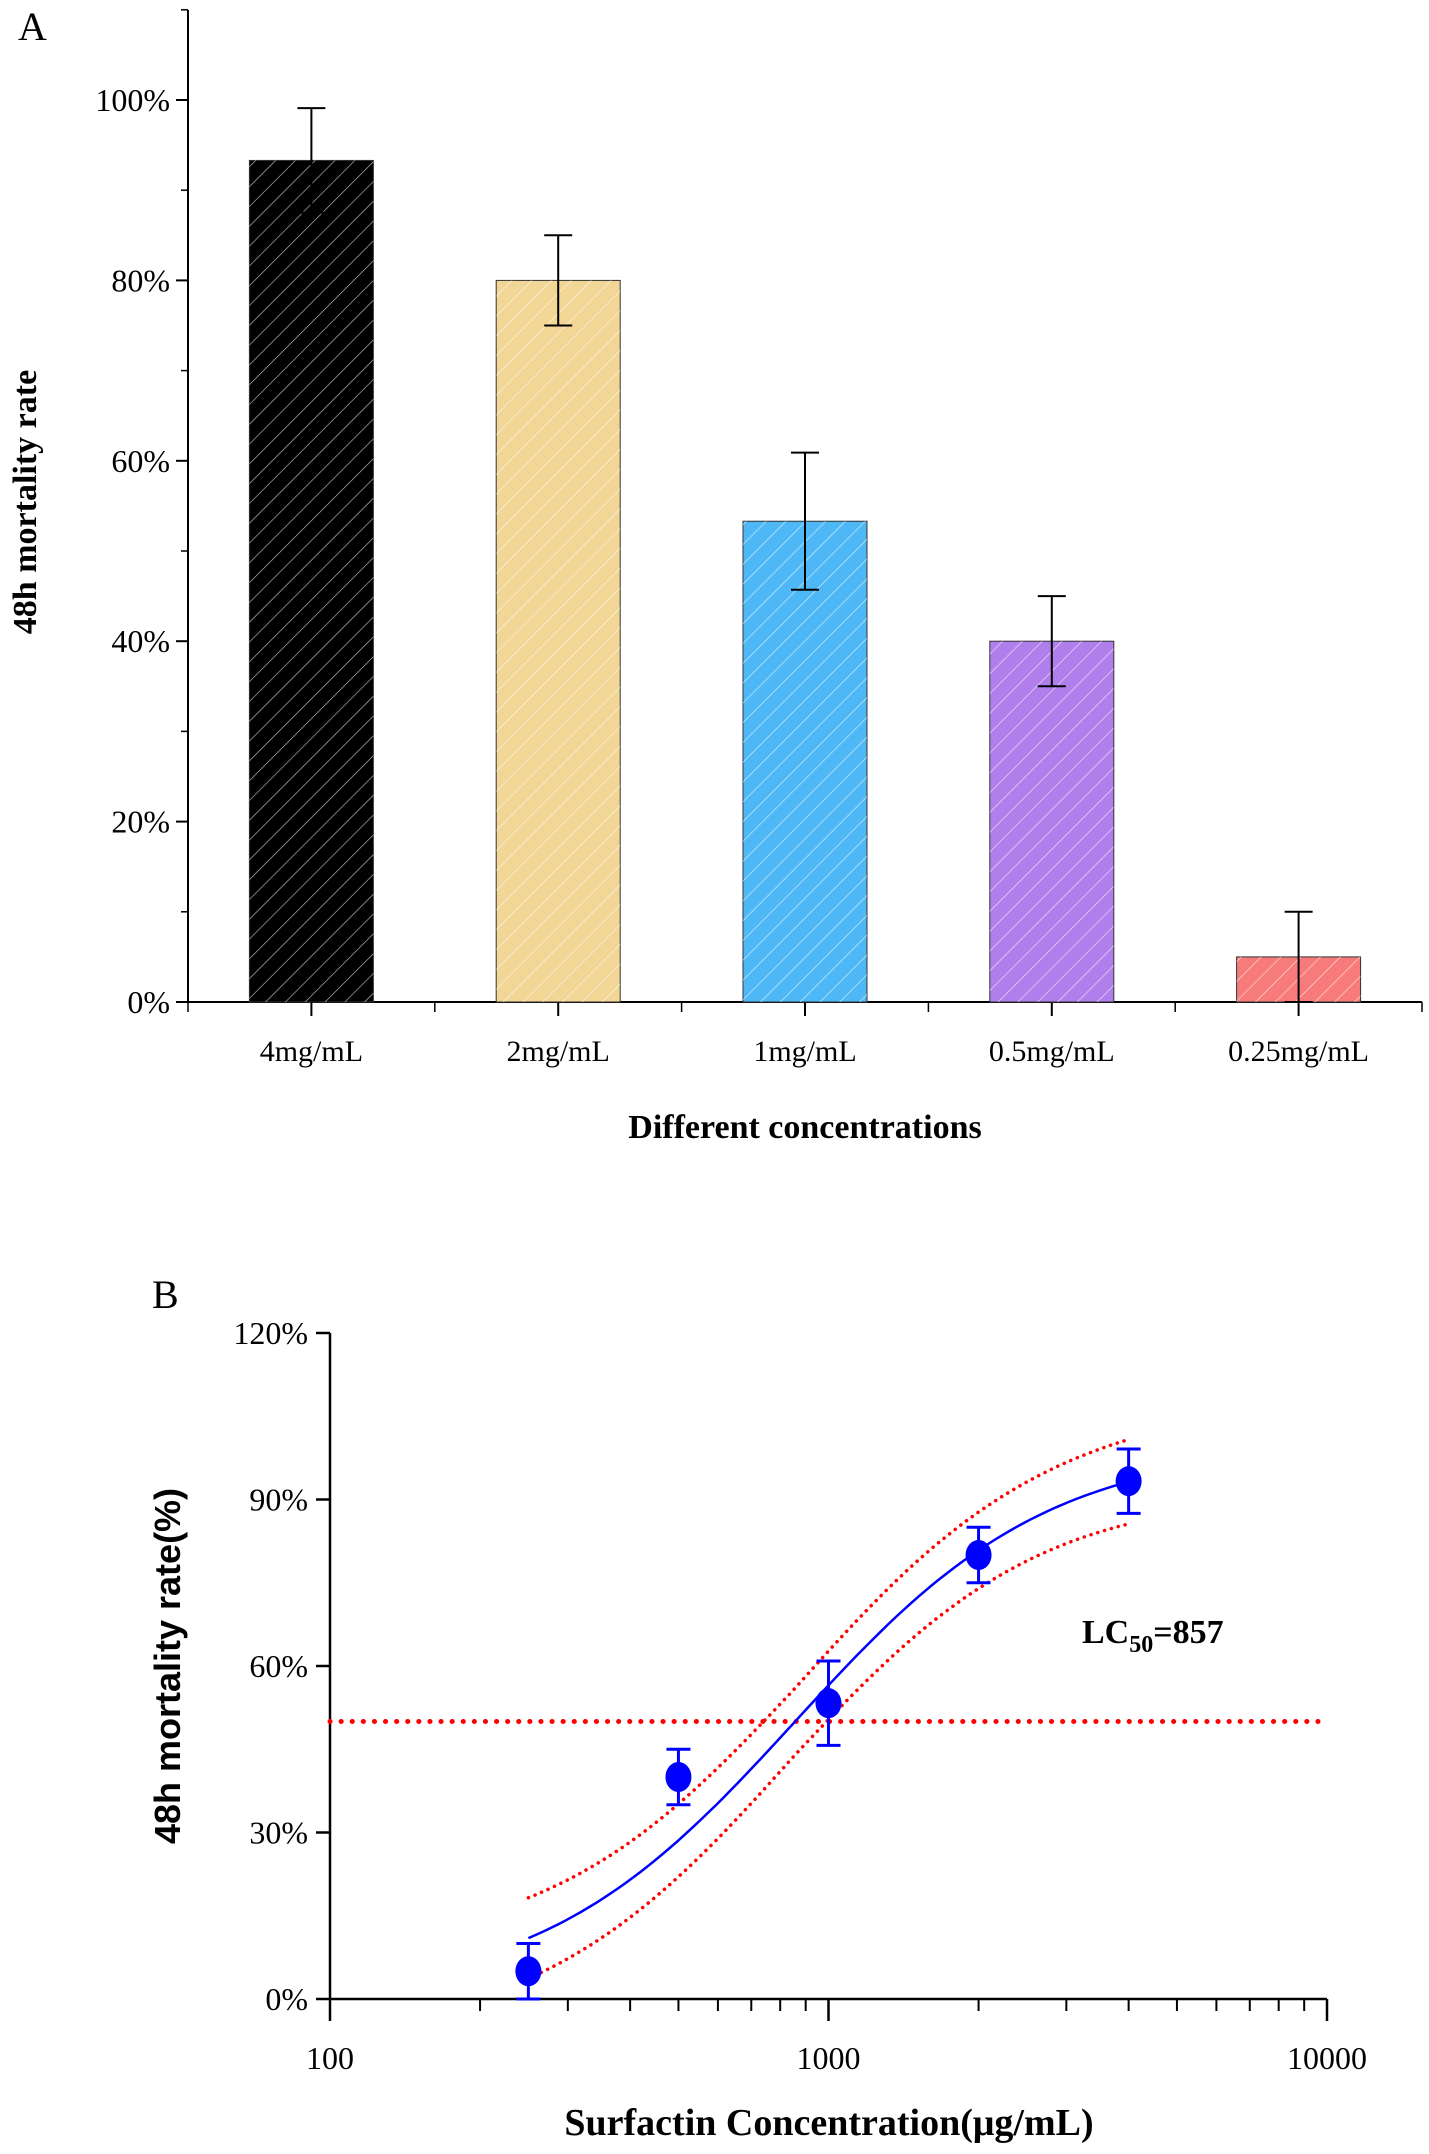 The height and width of the screenshot is (2154, 1429). What do you see at coordinates (1298, 1051) in the screenshot?
I see `x-tick-label-a: 0.25mg/mL` at bounding box center [1298, 1051].